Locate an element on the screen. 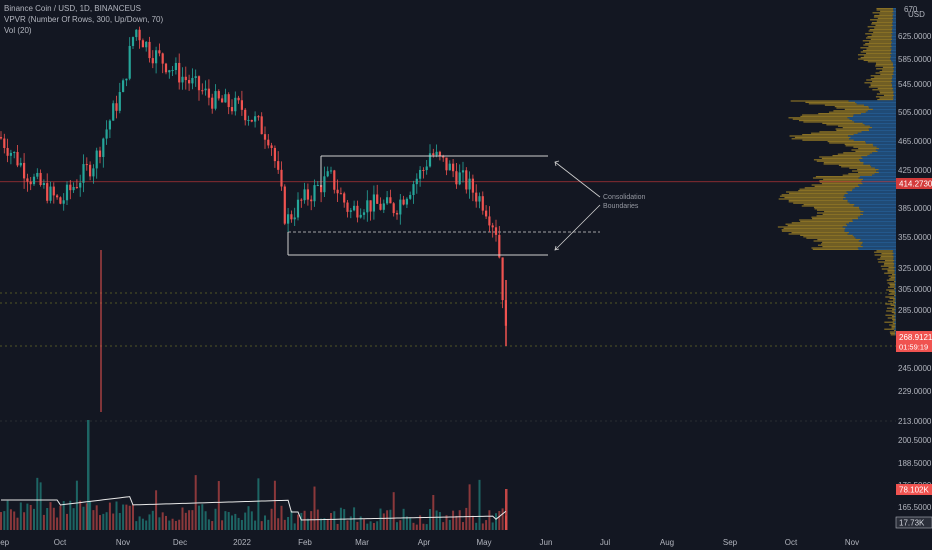 This screenshot has height=550, width=932. annotation-line1: Consolidation is located at coordinates (624, 197).